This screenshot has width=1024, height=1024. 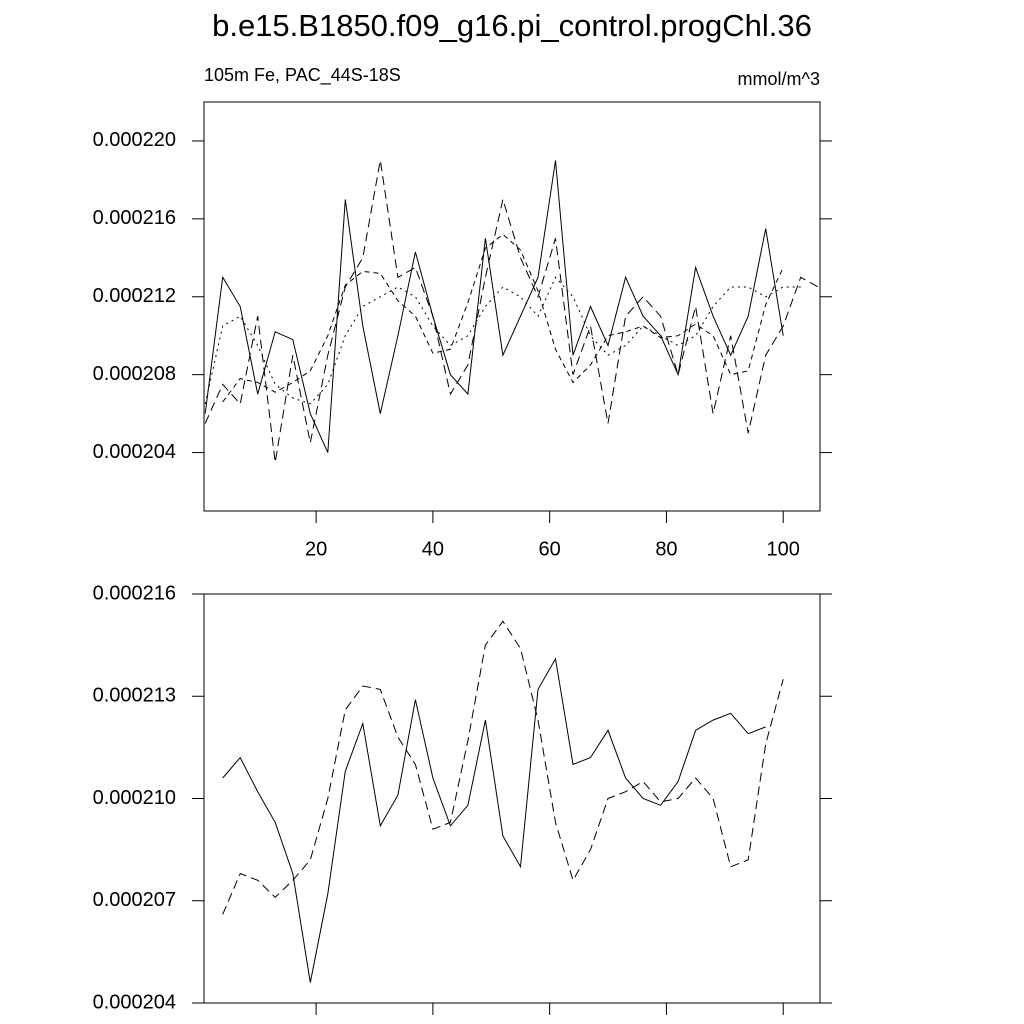 I want to click on x-tick-label: 20, so click(x=316, y=549).